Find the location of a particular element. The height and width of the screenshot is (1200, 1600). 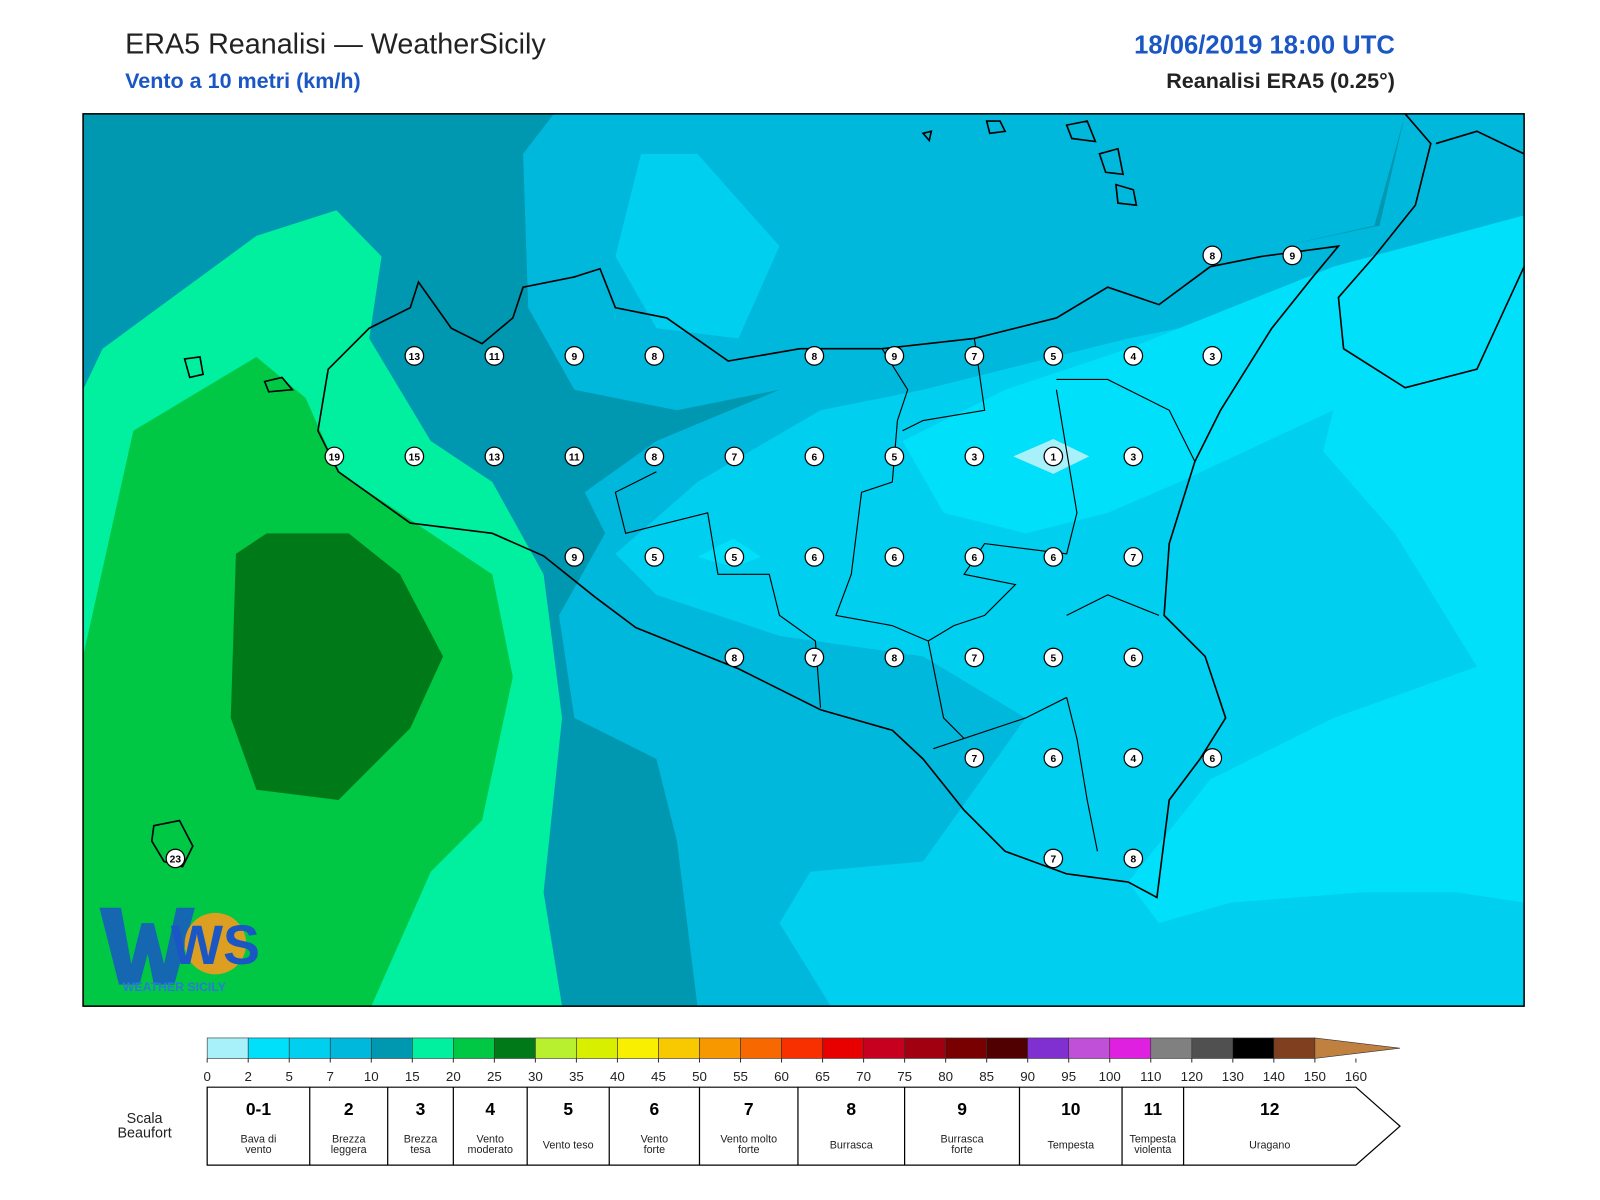

field is located at coordinates (697, 246).